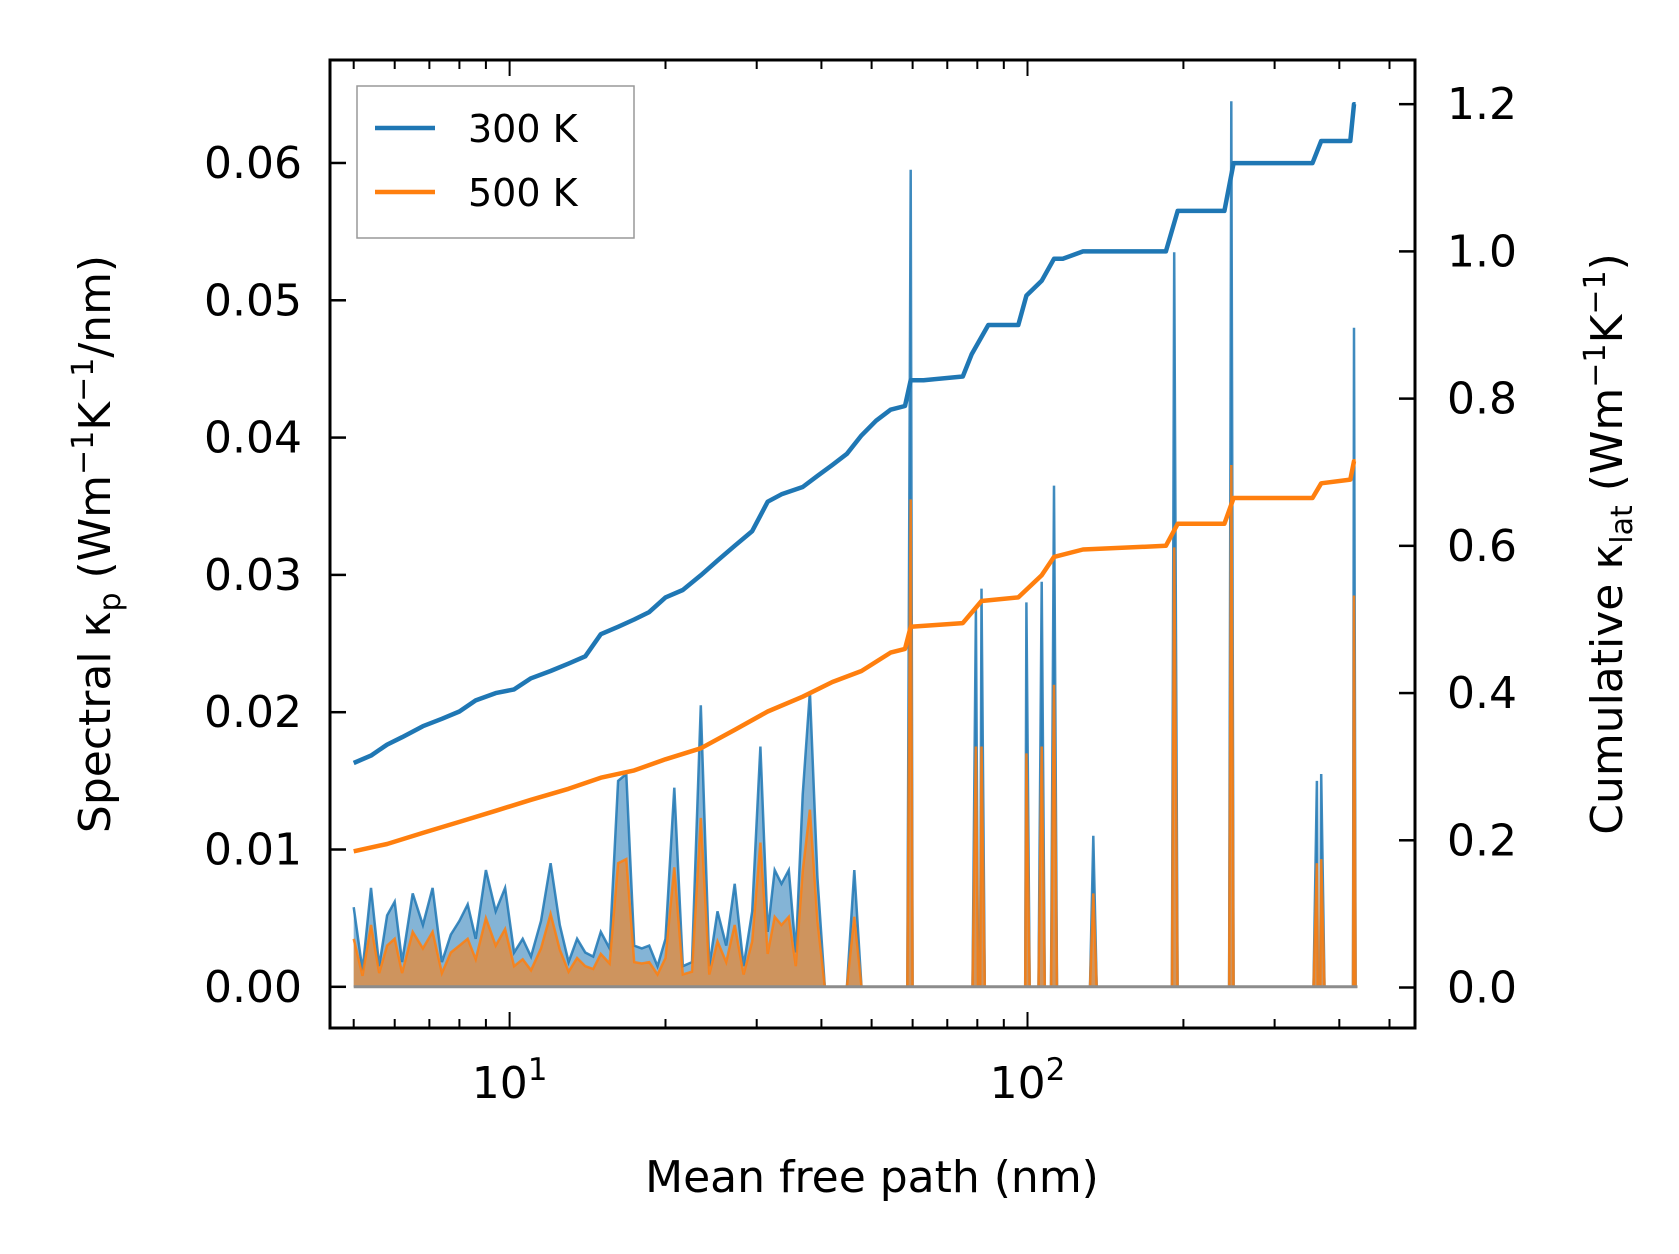 The height and width of the screenshot is (1254, 1679). Describe the element at coordinates (110, 601) in the screenshot. I see `y-left-label-sub: p` at that location.